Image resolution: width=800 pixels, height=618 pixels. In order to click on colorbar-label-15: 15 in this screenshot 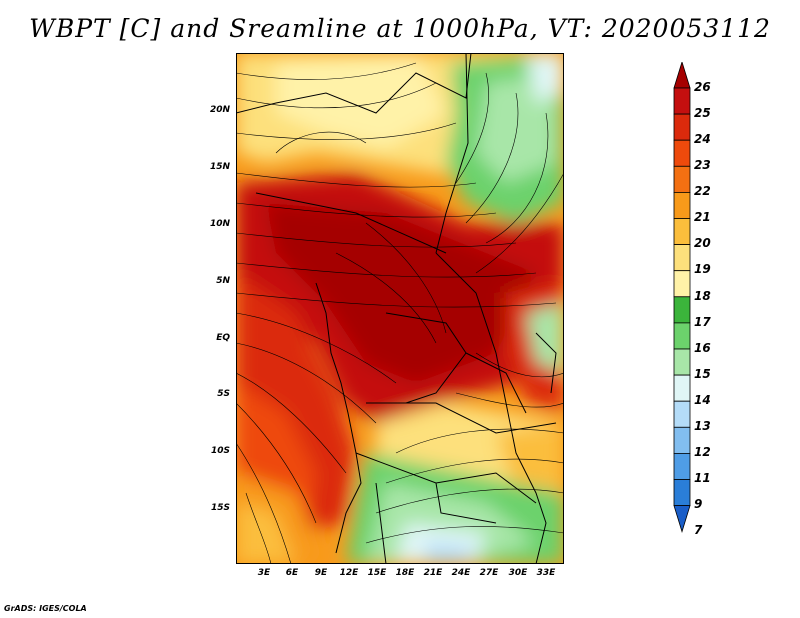, I will do `click(702, 374)`.